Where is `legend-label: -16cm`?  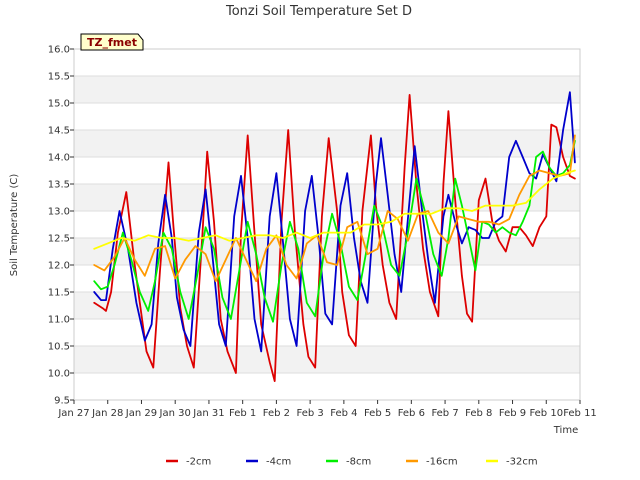
legend-label: -16cm is located at coordinates (442, 462).